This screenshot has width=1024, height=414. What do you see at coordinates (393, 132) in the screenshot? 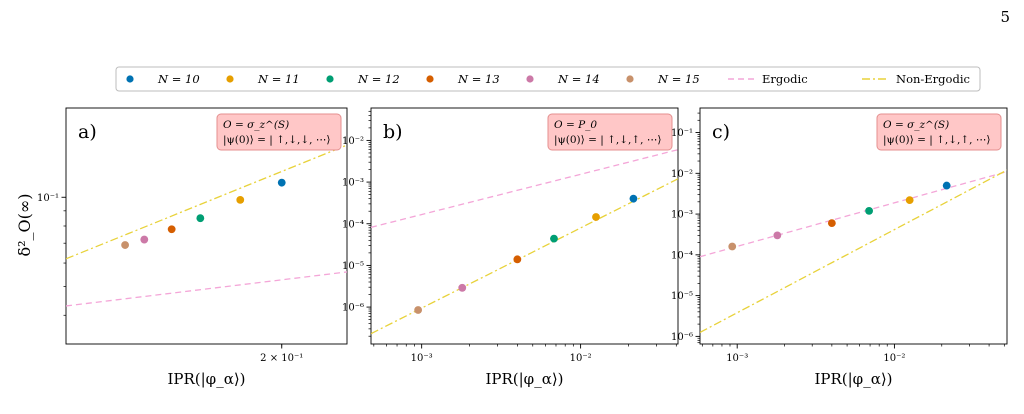
I see `panel-label: b)` at bounding box center [393, 132].